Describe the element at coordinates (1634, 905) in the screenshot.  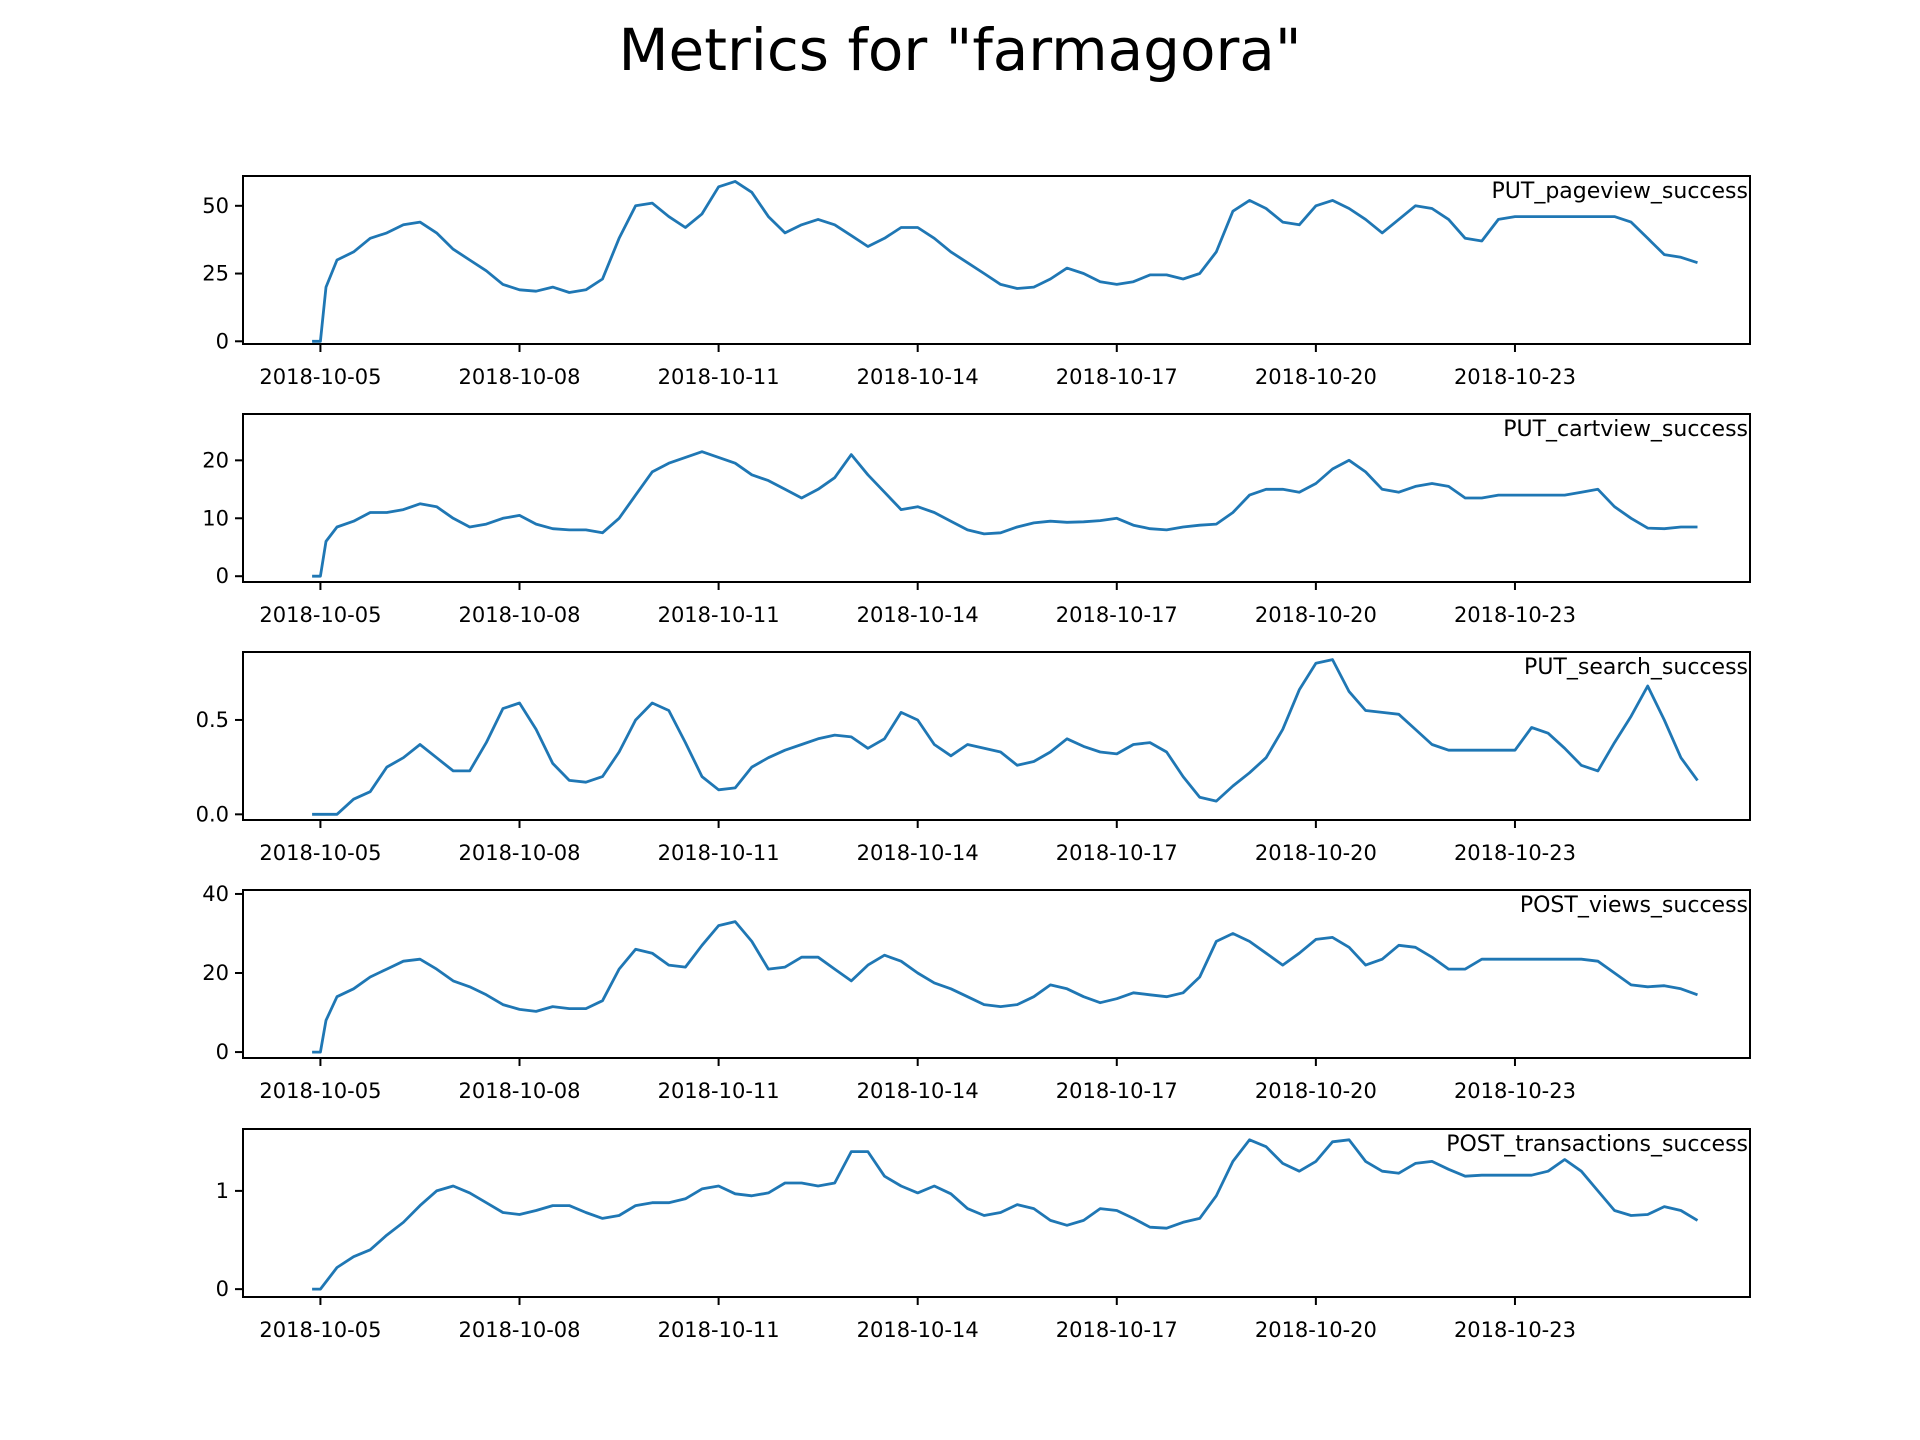
I see `subplot-title: POST_views_success` at that location.